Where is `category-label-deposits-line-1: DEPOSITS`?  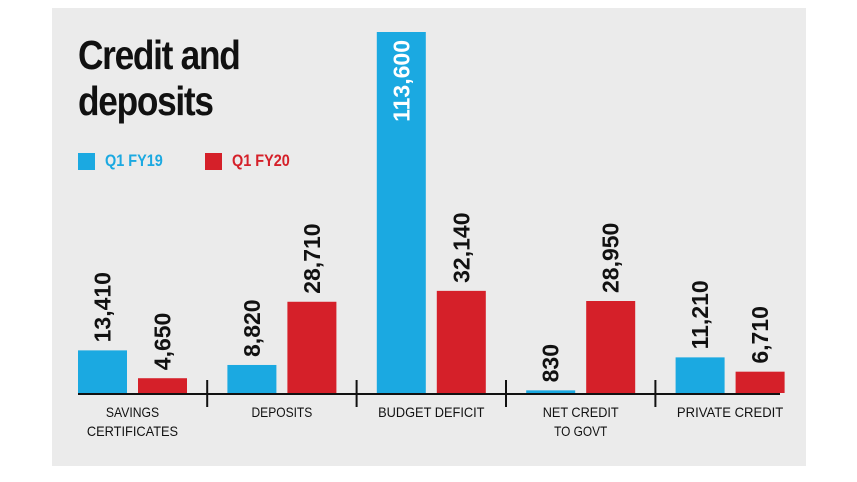 category-label-deposits-line-1: DEPOSITS is located at coordinates (282, 412).